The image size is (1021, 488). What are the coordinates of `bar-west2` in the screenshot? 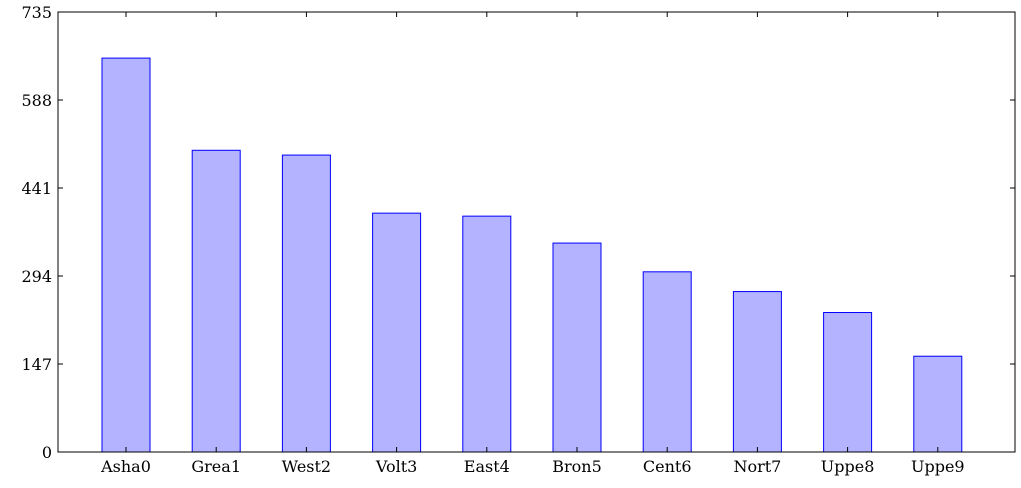 It's located at (306, 303).